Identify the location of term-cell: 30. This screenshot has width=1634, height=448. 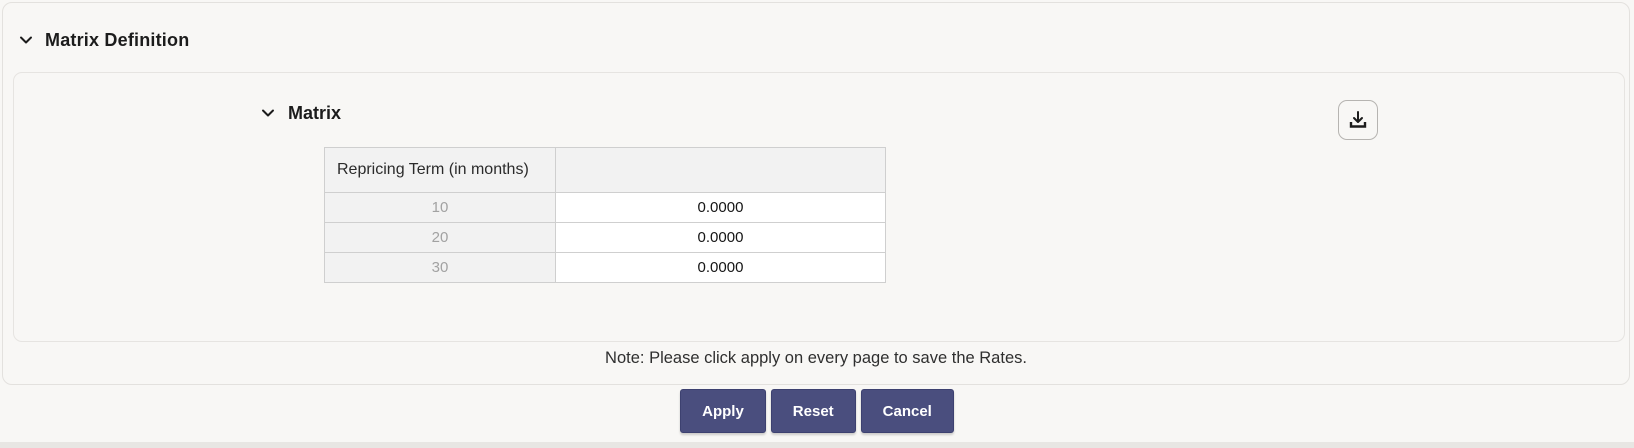
(440, 267).